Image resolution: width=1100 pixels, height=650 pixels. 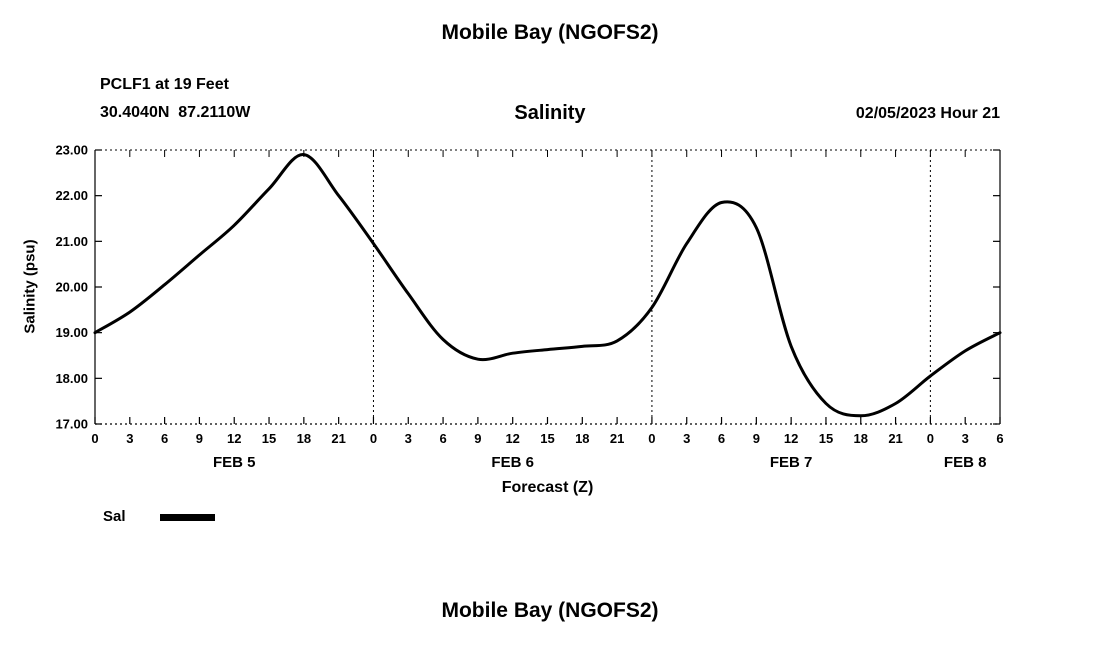 I want to click on y-tick-label: 23.00, so click(x=71, y=150).